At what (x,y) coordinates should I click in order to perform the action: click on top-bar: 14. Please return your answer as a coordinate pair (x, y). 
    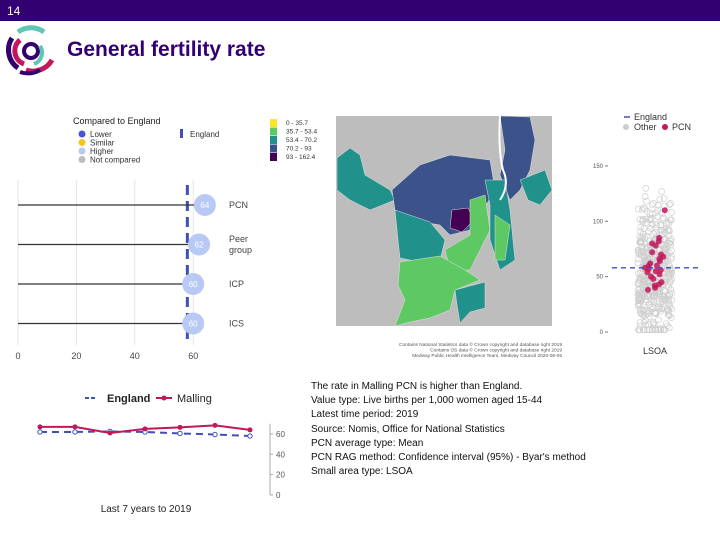
    Looking at the image, I should click on (360, 10).